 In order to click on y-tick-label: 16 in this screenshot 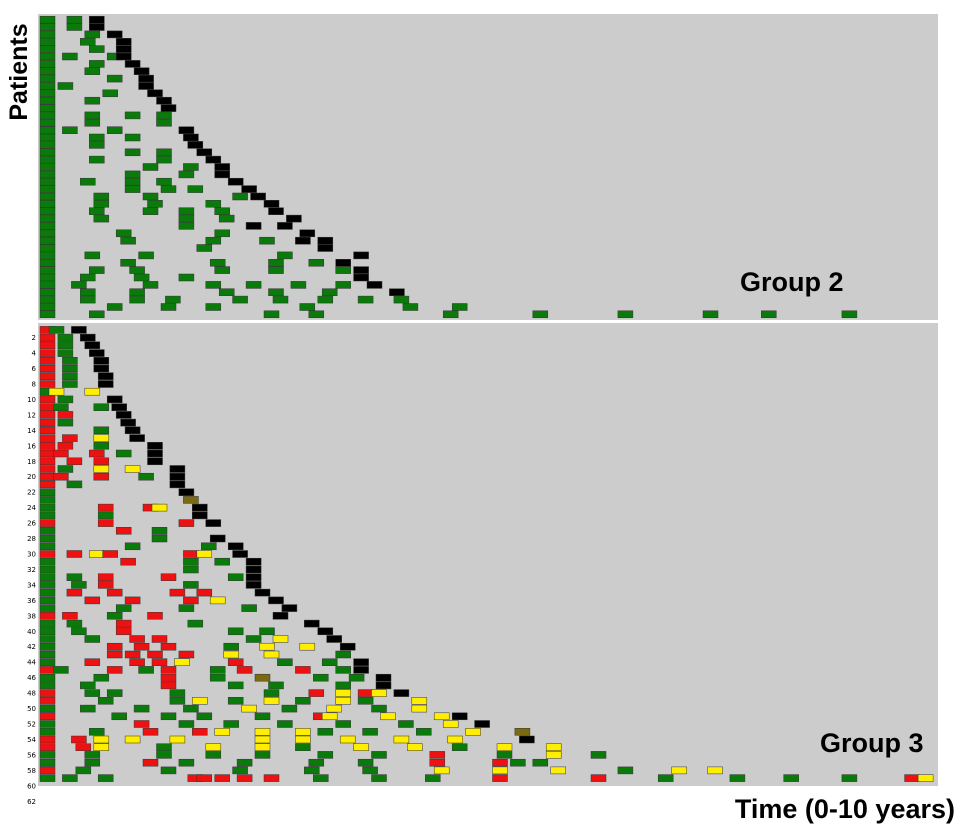, I will do `click(31, 446)`.